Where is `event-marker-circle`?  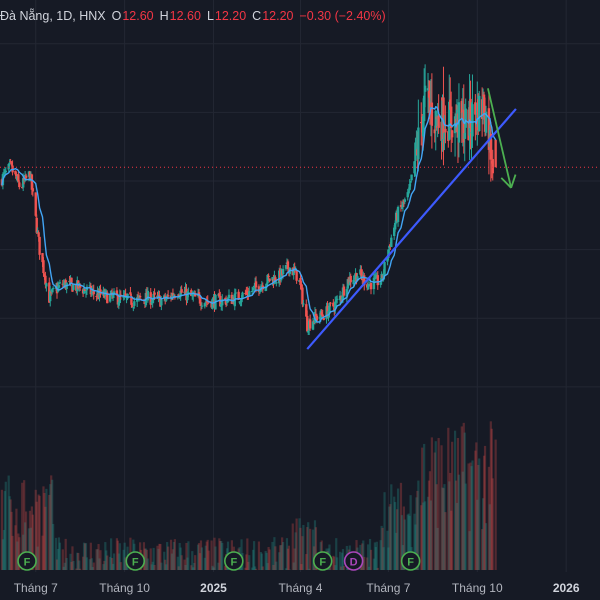
event-marker-circle is located at coordinates (322, 561).